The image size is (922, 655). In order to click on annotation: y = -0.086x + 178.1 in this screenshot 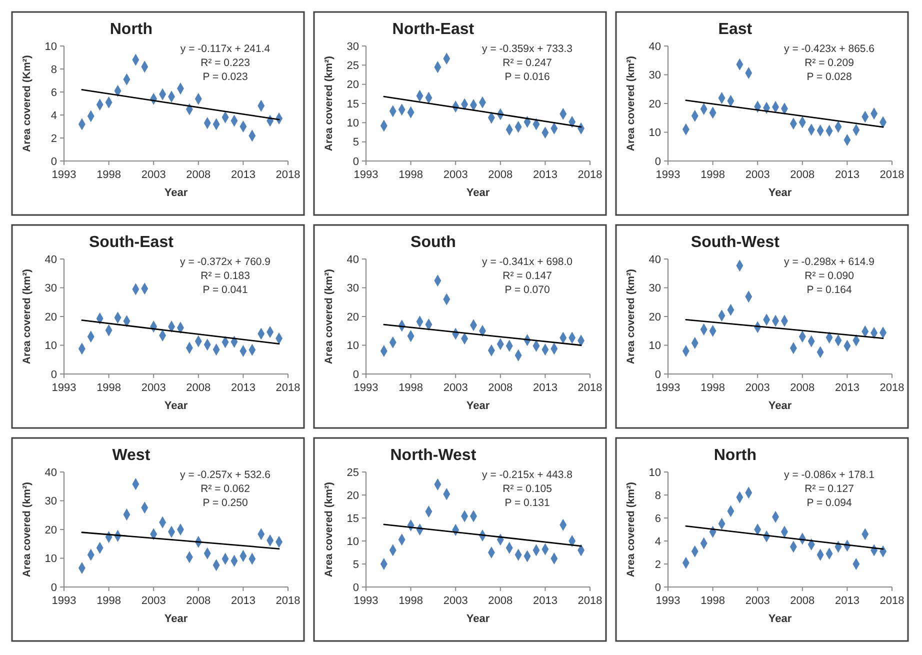, I will do `click(829, 475)`.